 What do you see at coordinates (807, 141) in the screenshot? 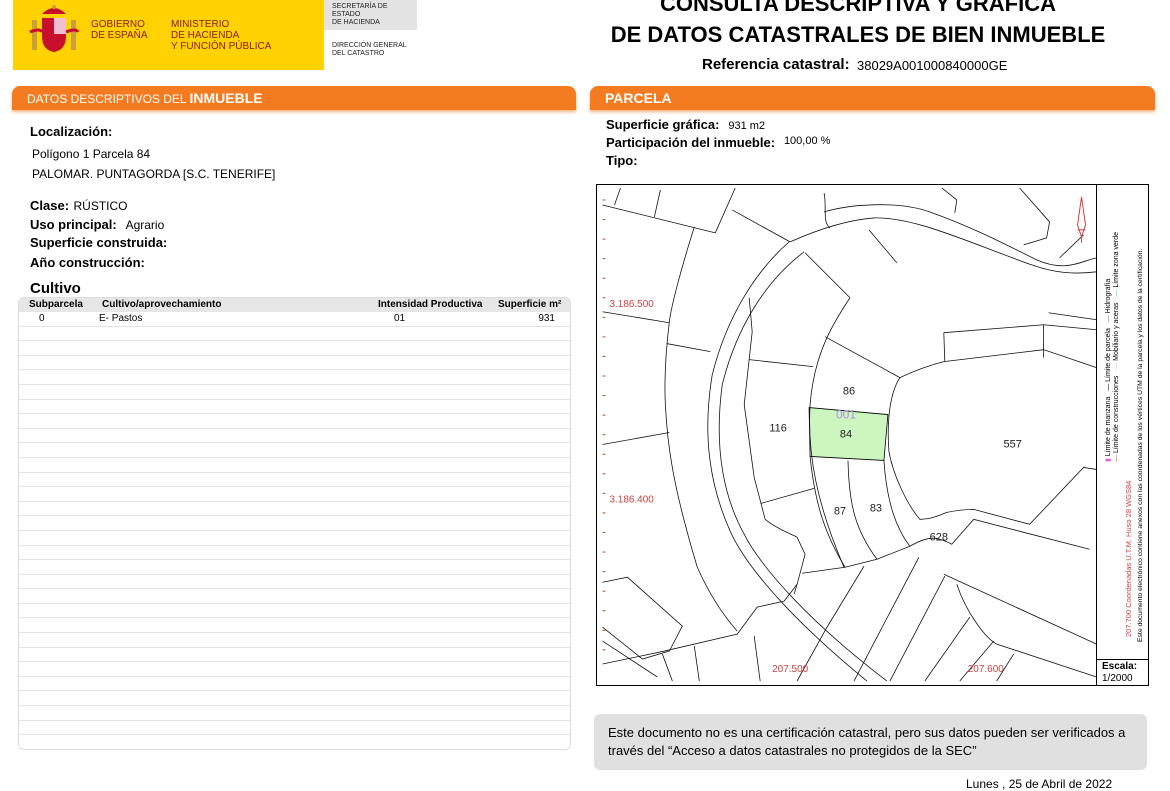
I see `participacion-value: 100,00 %` at bounding box center [807, 141].